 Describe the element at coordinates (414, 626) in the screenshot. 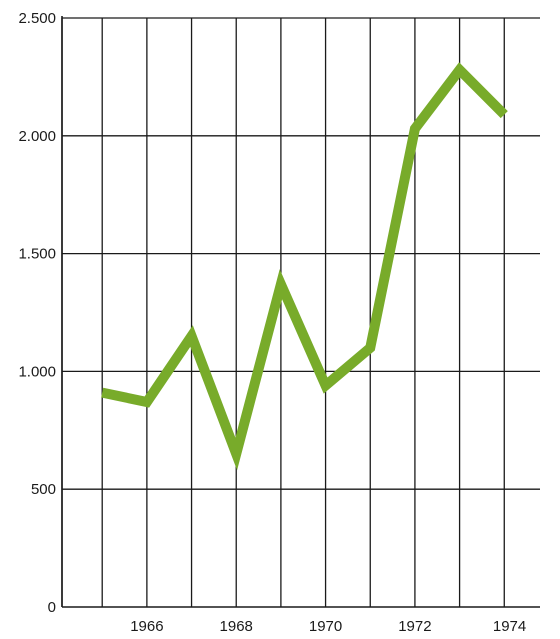

I see `x-tick-label: 1972` at that location.